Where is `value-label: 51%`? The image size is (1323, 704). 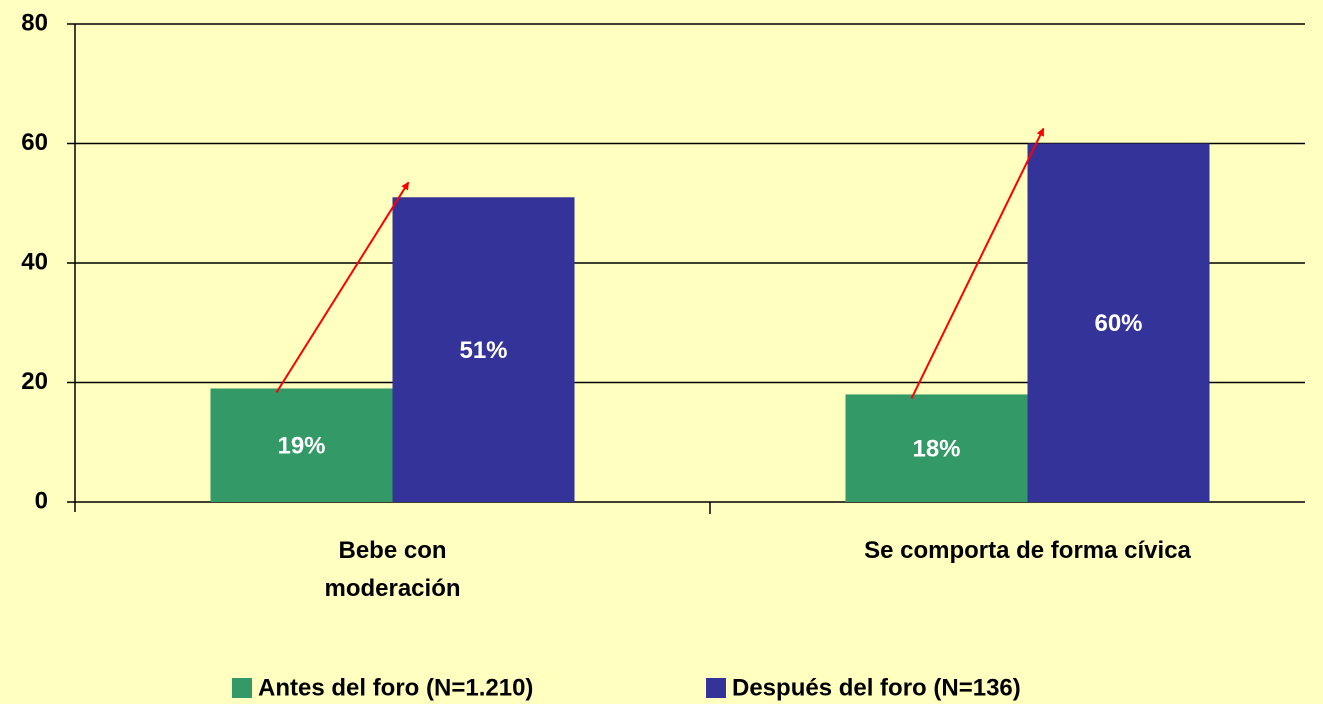 value-label: 51% is located at coordinates (483, 350).